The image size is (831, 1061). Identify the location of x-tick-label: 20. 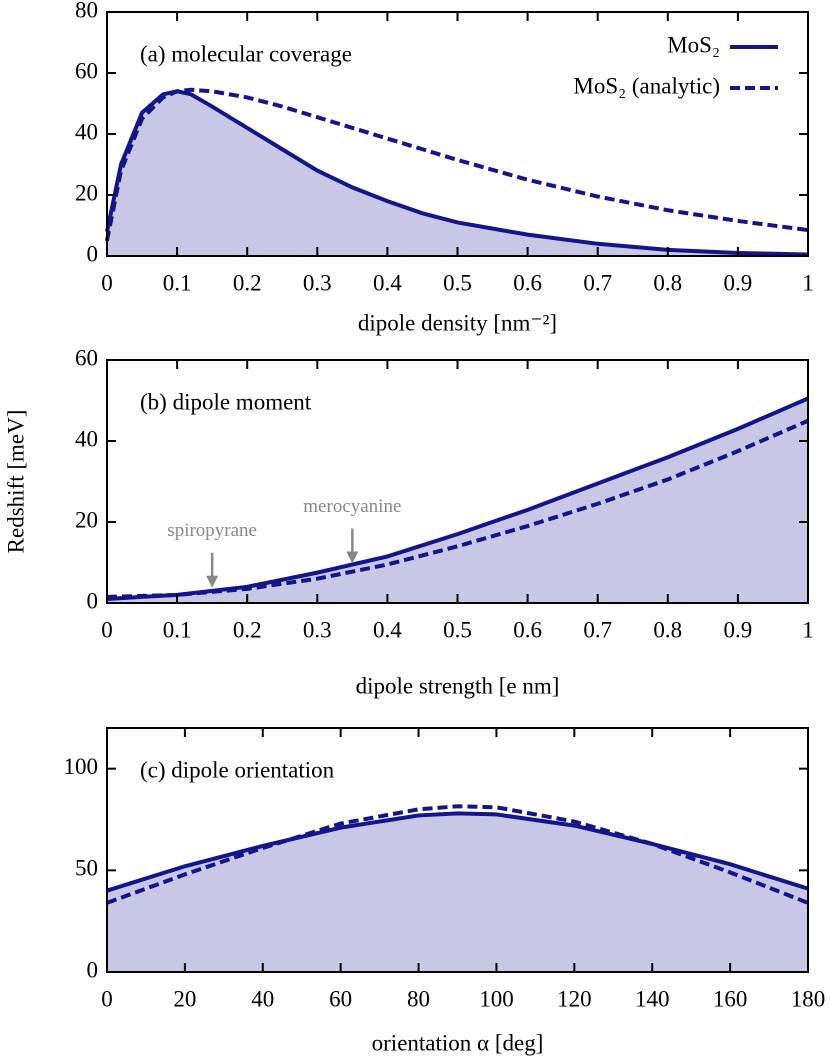
(184, 998).